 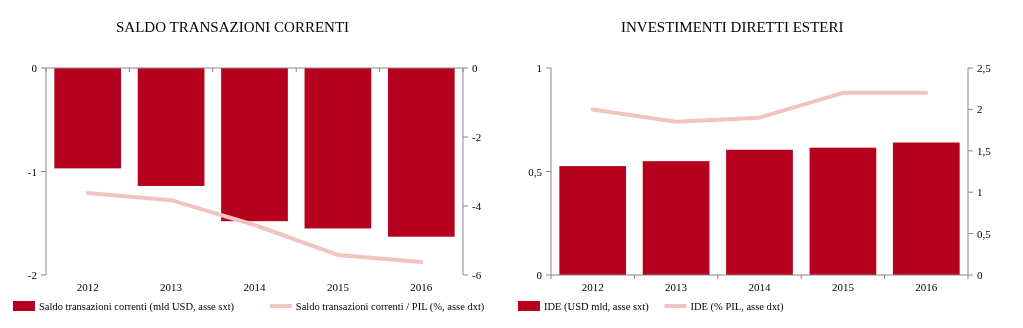 I want to click on legend-label: Saldo transazioni correnti / PIL (%, asse dxt), so click(x=390, y=307).